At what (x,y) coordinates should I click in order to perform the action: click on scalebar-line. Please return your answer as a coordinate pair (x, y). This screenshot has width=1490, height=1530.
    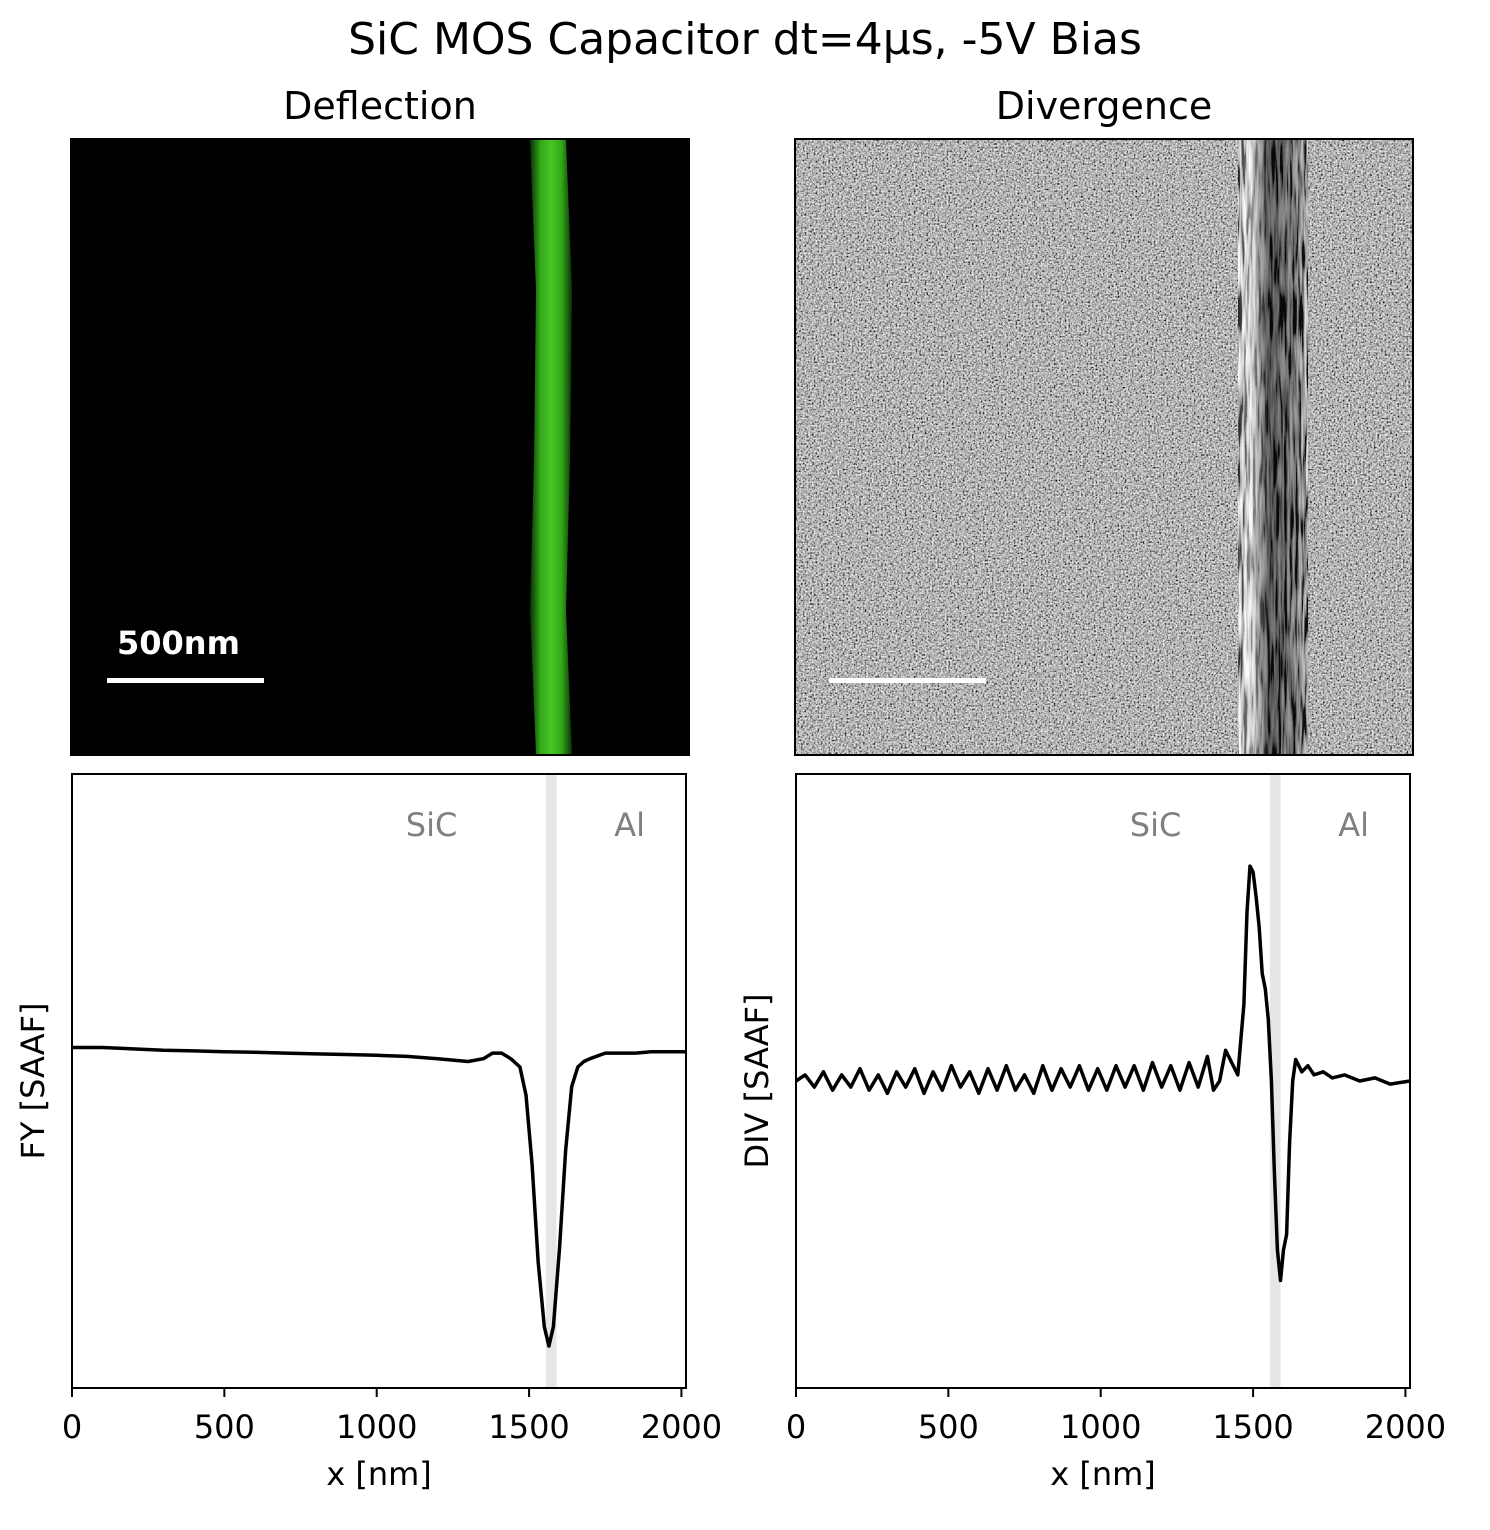
    Looking at the image, I should click on (185, 680).